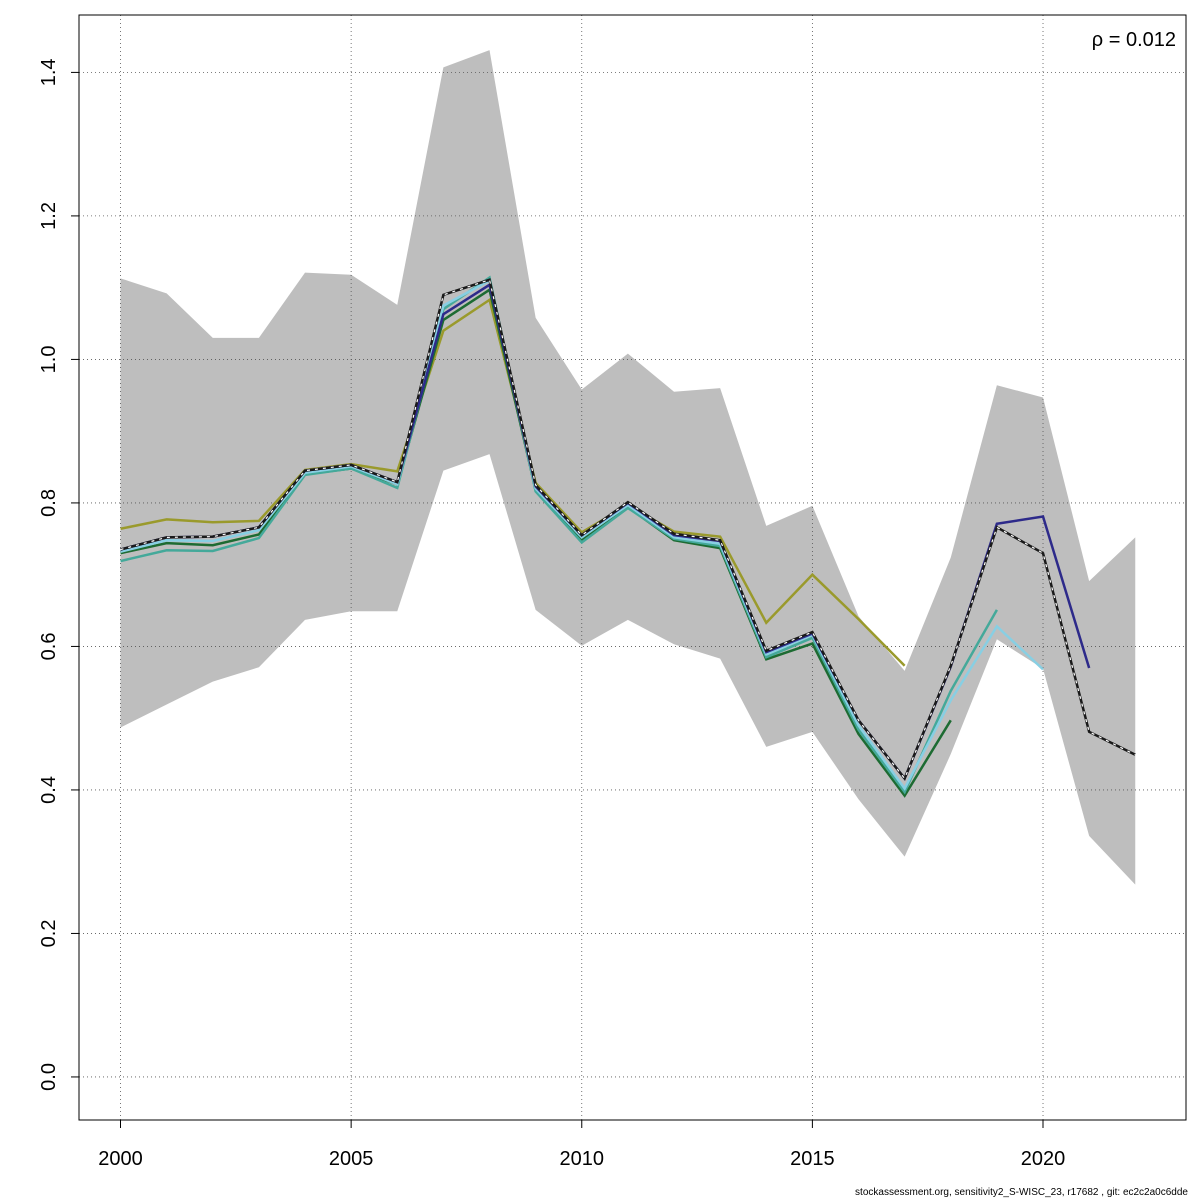 The width and height of the screenshot is (1200, 1200). I want to click on y-tick-label: 0.8, so click(49, 503).